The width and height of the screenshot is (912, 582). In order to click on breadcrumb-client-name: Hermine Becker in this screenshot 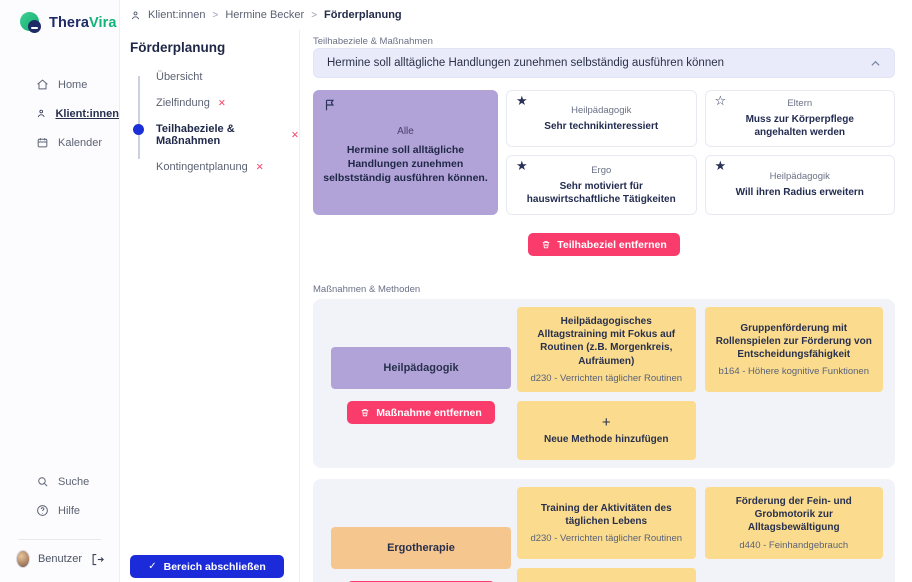, I will do `click(265, 15)`.